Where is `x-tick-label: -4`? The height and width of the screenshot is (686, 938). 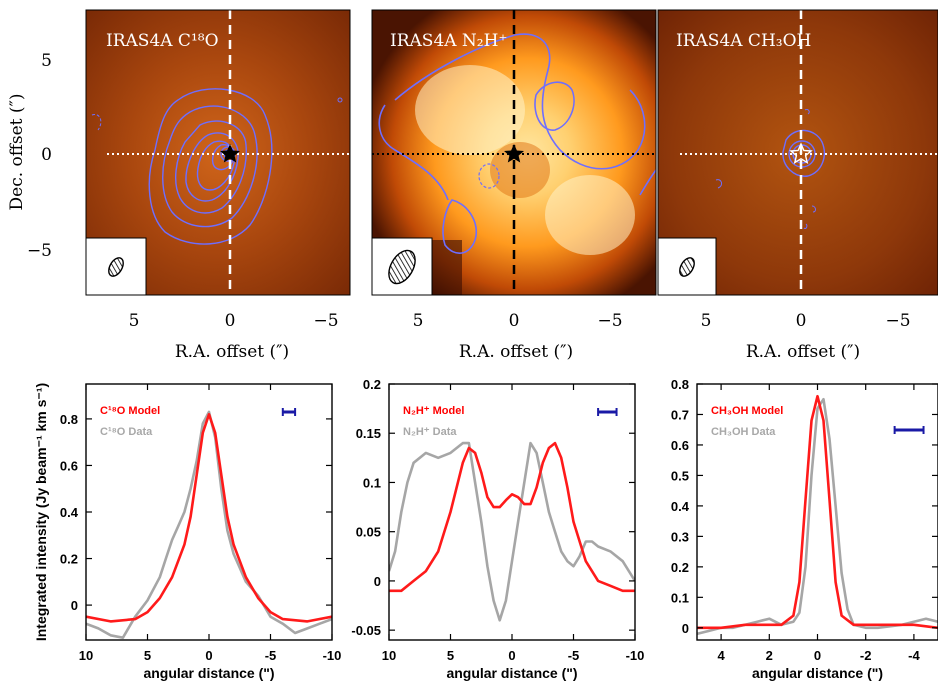
x-tick-label: -4 is located at coordinates (914, 655).